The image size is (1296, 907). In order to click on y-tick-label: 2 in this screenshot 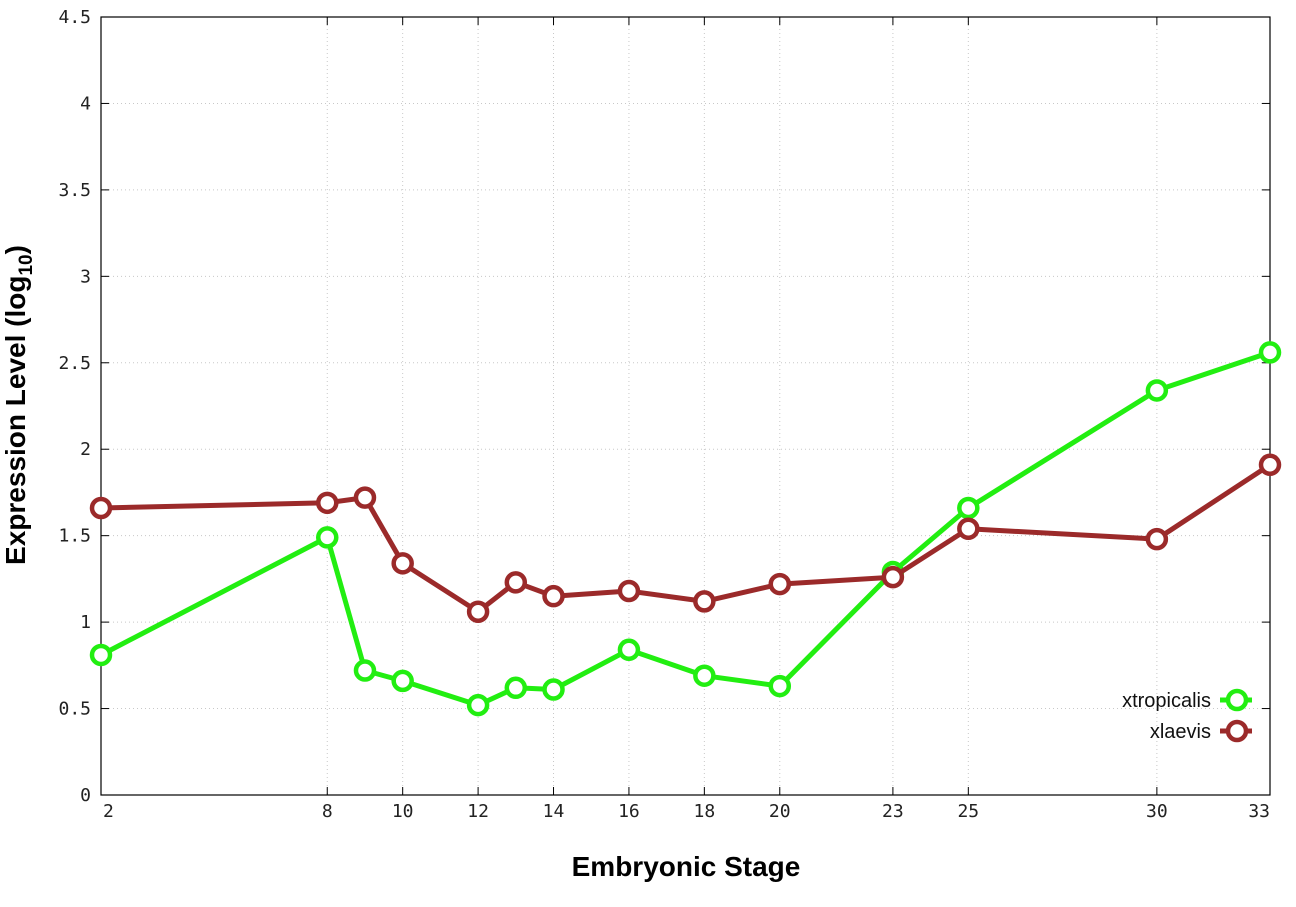, I will do `click(85, 449)`.